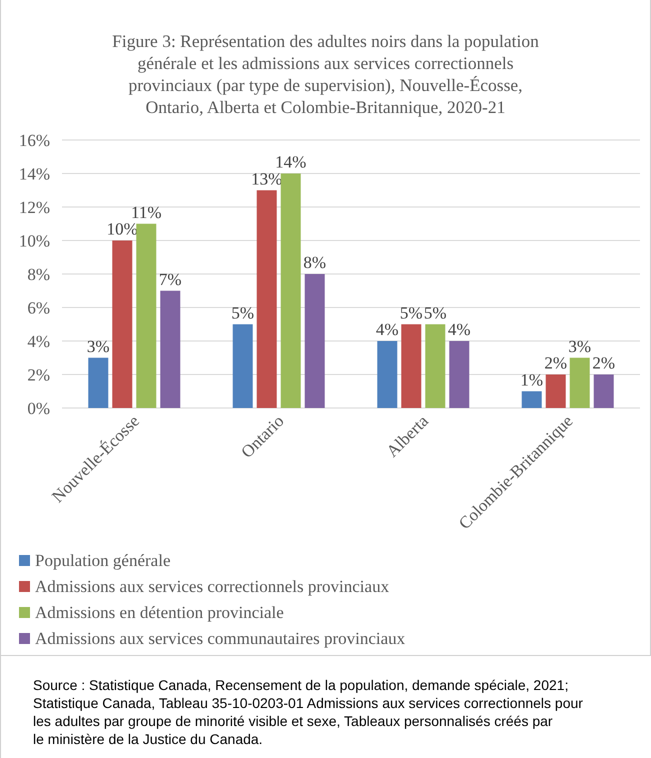  Describe the element at coordinates (308, 712) in the screenshot. I see `source-note: Source : Statistique Canada, Recensement de la population, demande spéciale, 2021; Statistique Canada, Tableau 35-10-0203-01 Admissions aux services correctionnels pour les adultes par groupe de minorité visible et sexe, Tableaux personnalisés créés par le ministère de la Justice du Canada.` at that location.